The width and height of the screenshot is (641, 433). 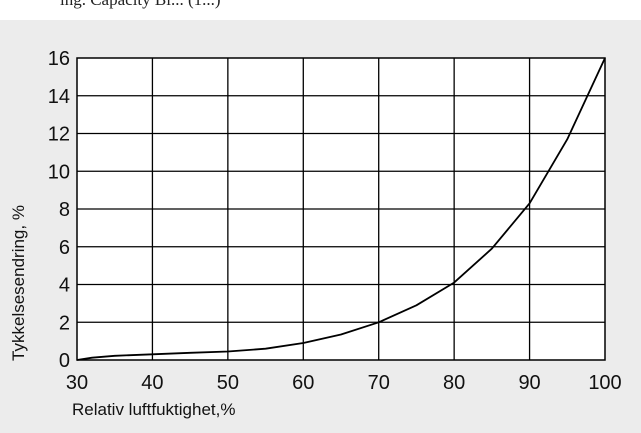 I want to click on cropped-header-text: ing. Capacity Bi... (1...), so click(x=140, y=5).